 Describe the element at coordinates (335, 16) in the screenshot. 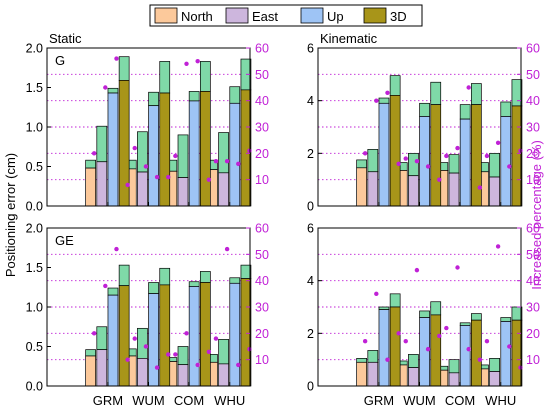

I see `legend-label-up: Up` at that location.